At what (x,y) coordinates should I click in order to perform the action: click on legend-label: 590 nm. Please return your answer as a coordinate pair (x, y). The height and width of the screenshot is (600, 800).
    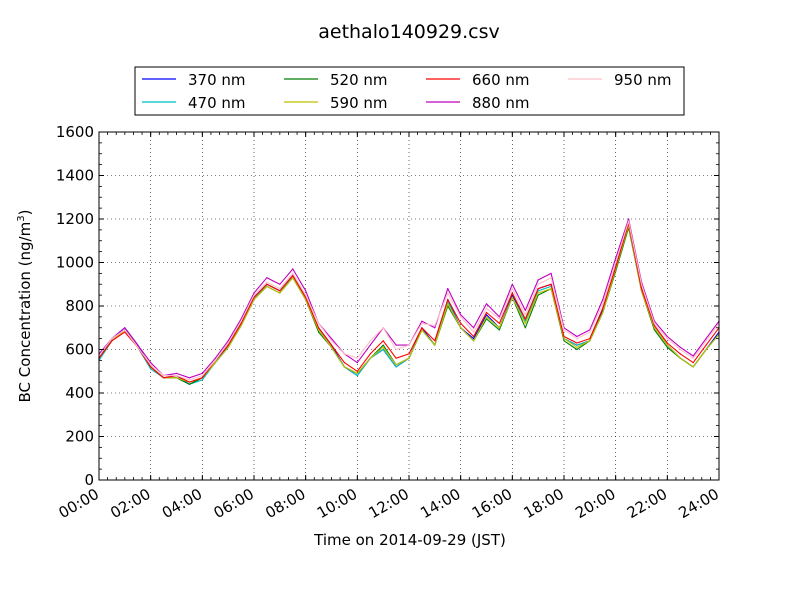
    Looking at the image, I should click on (359, 103).